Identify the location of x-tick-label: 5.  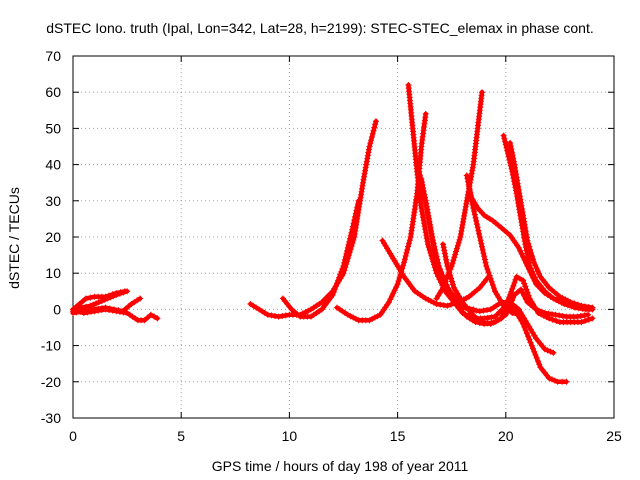
(181, 436).